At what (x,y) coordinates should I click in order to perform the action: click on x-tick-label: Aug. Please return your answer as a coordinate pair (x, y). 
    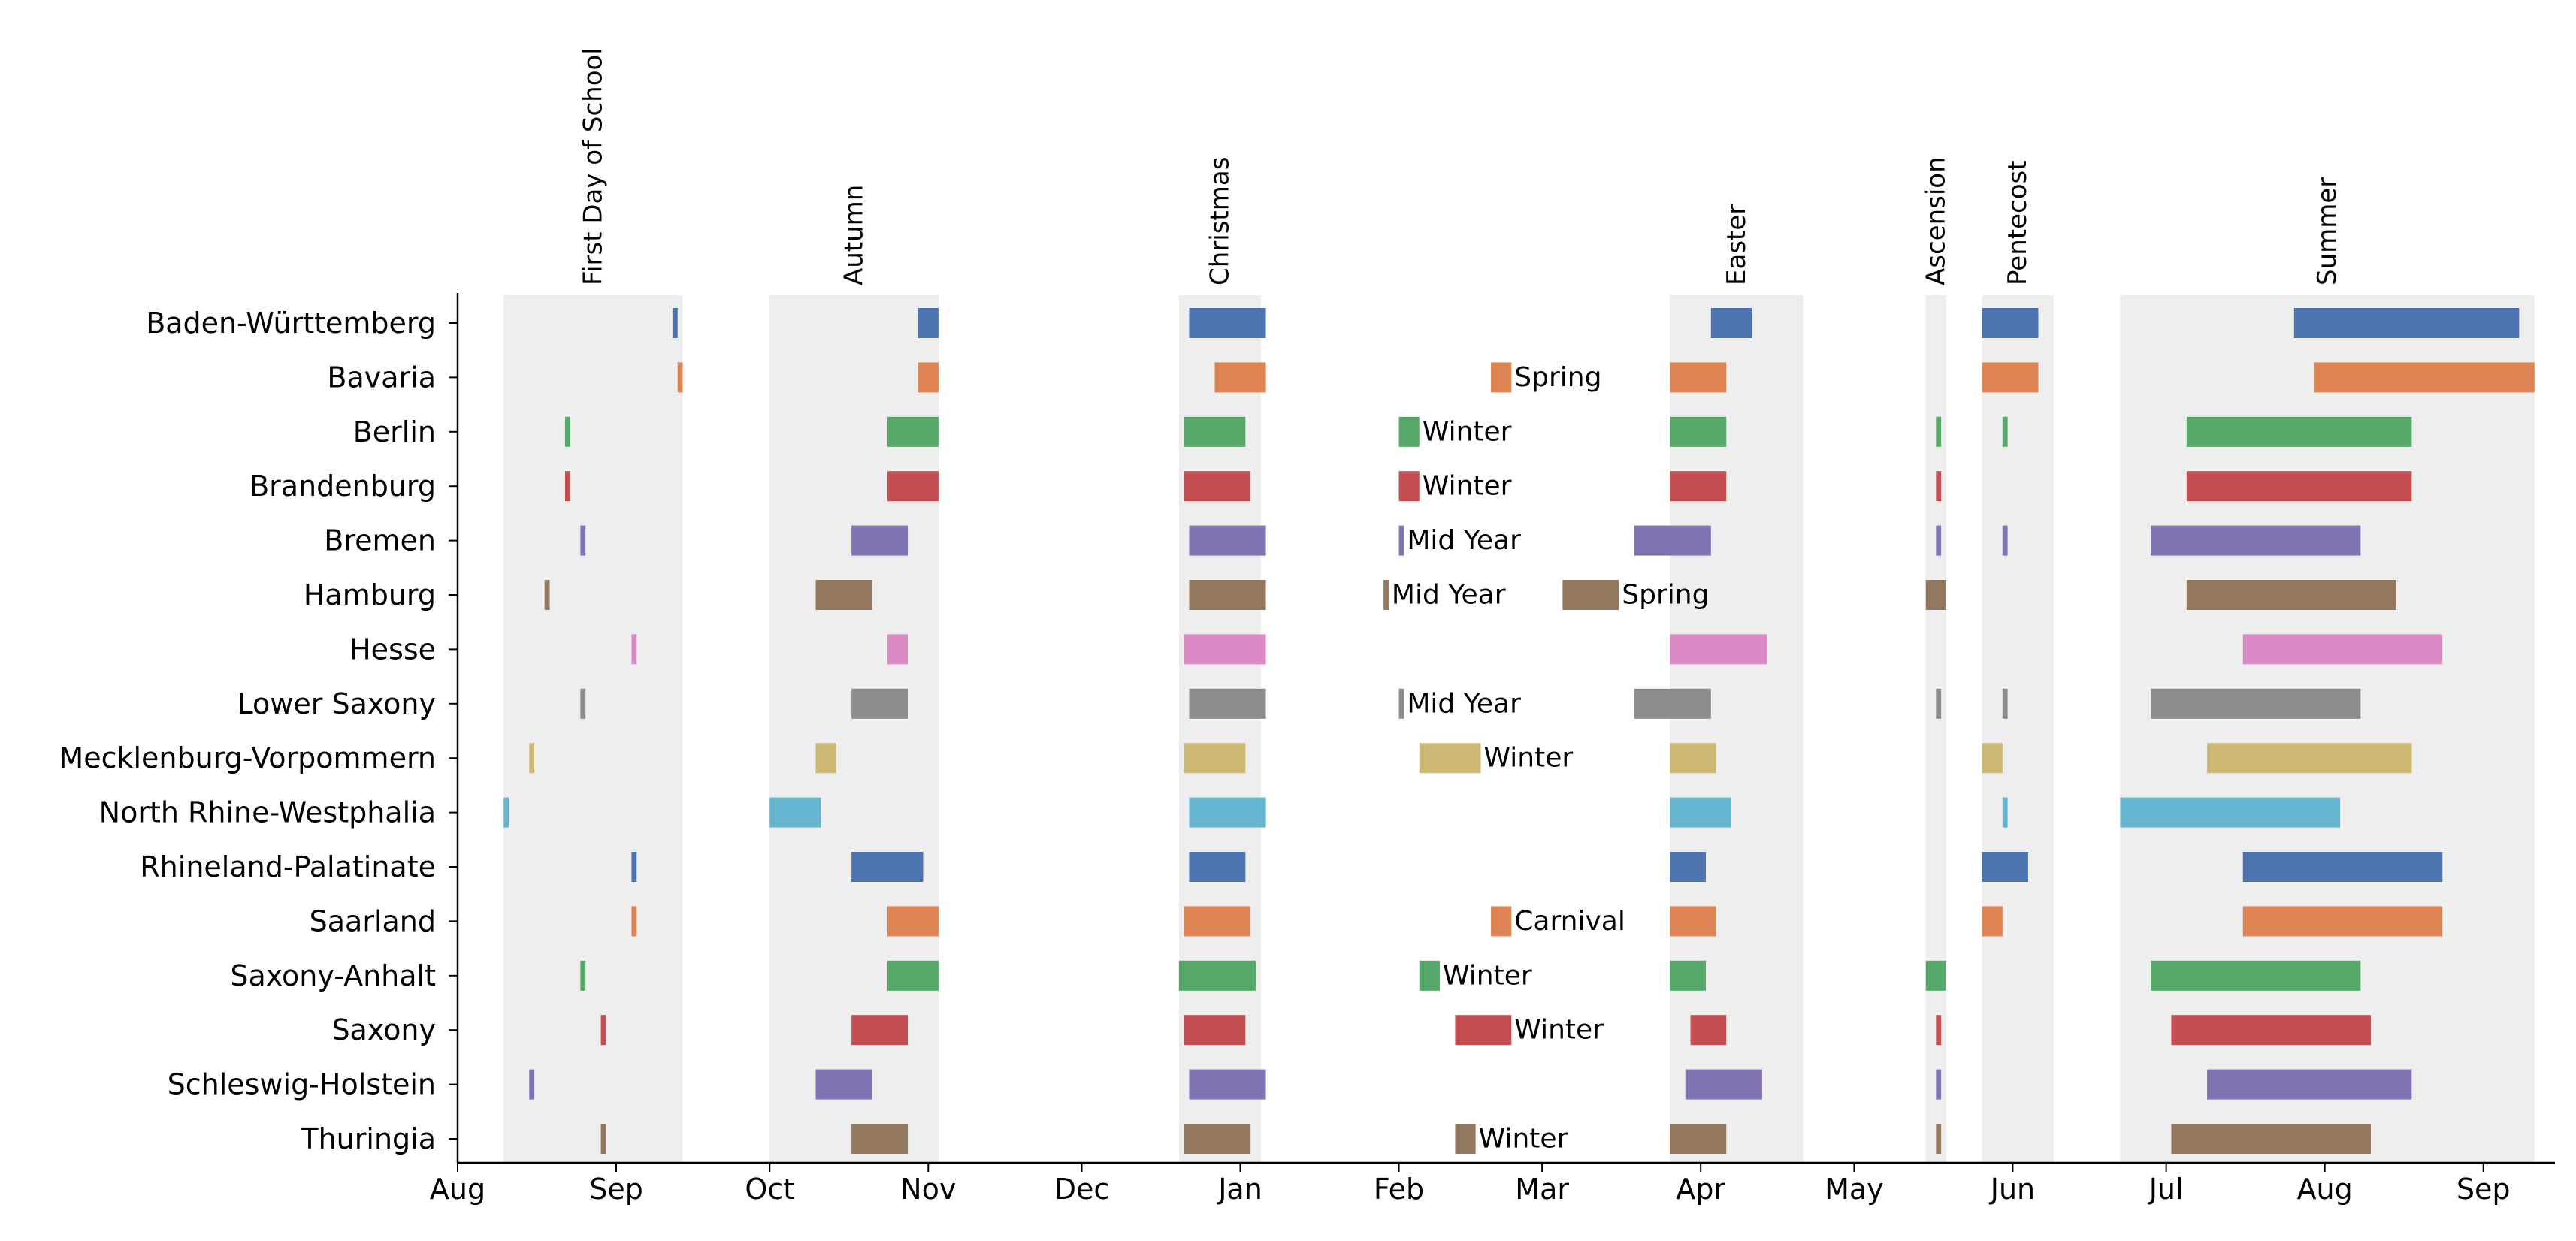
    Looking at the image, I should click on (2325, 1189).